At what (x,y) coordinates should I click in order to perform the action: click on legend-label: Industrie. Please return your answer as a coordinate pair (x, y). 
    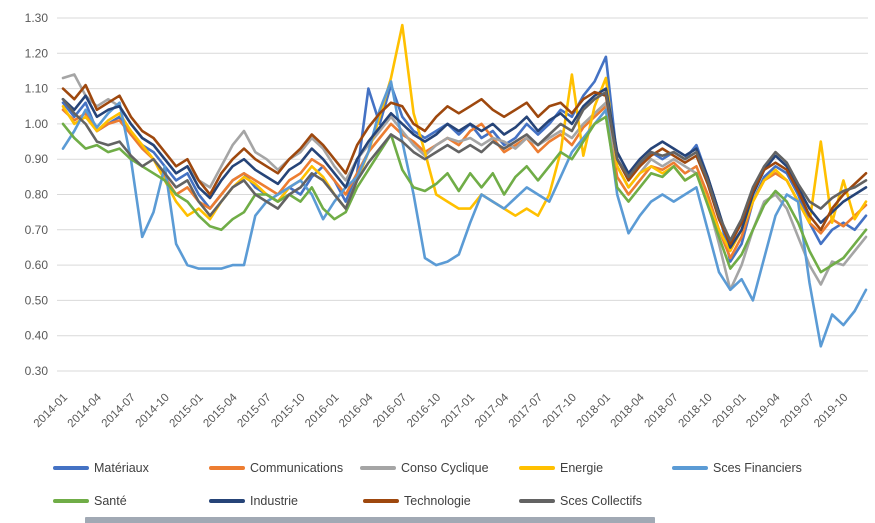
    Looking at the image, I should click on (274, 501).